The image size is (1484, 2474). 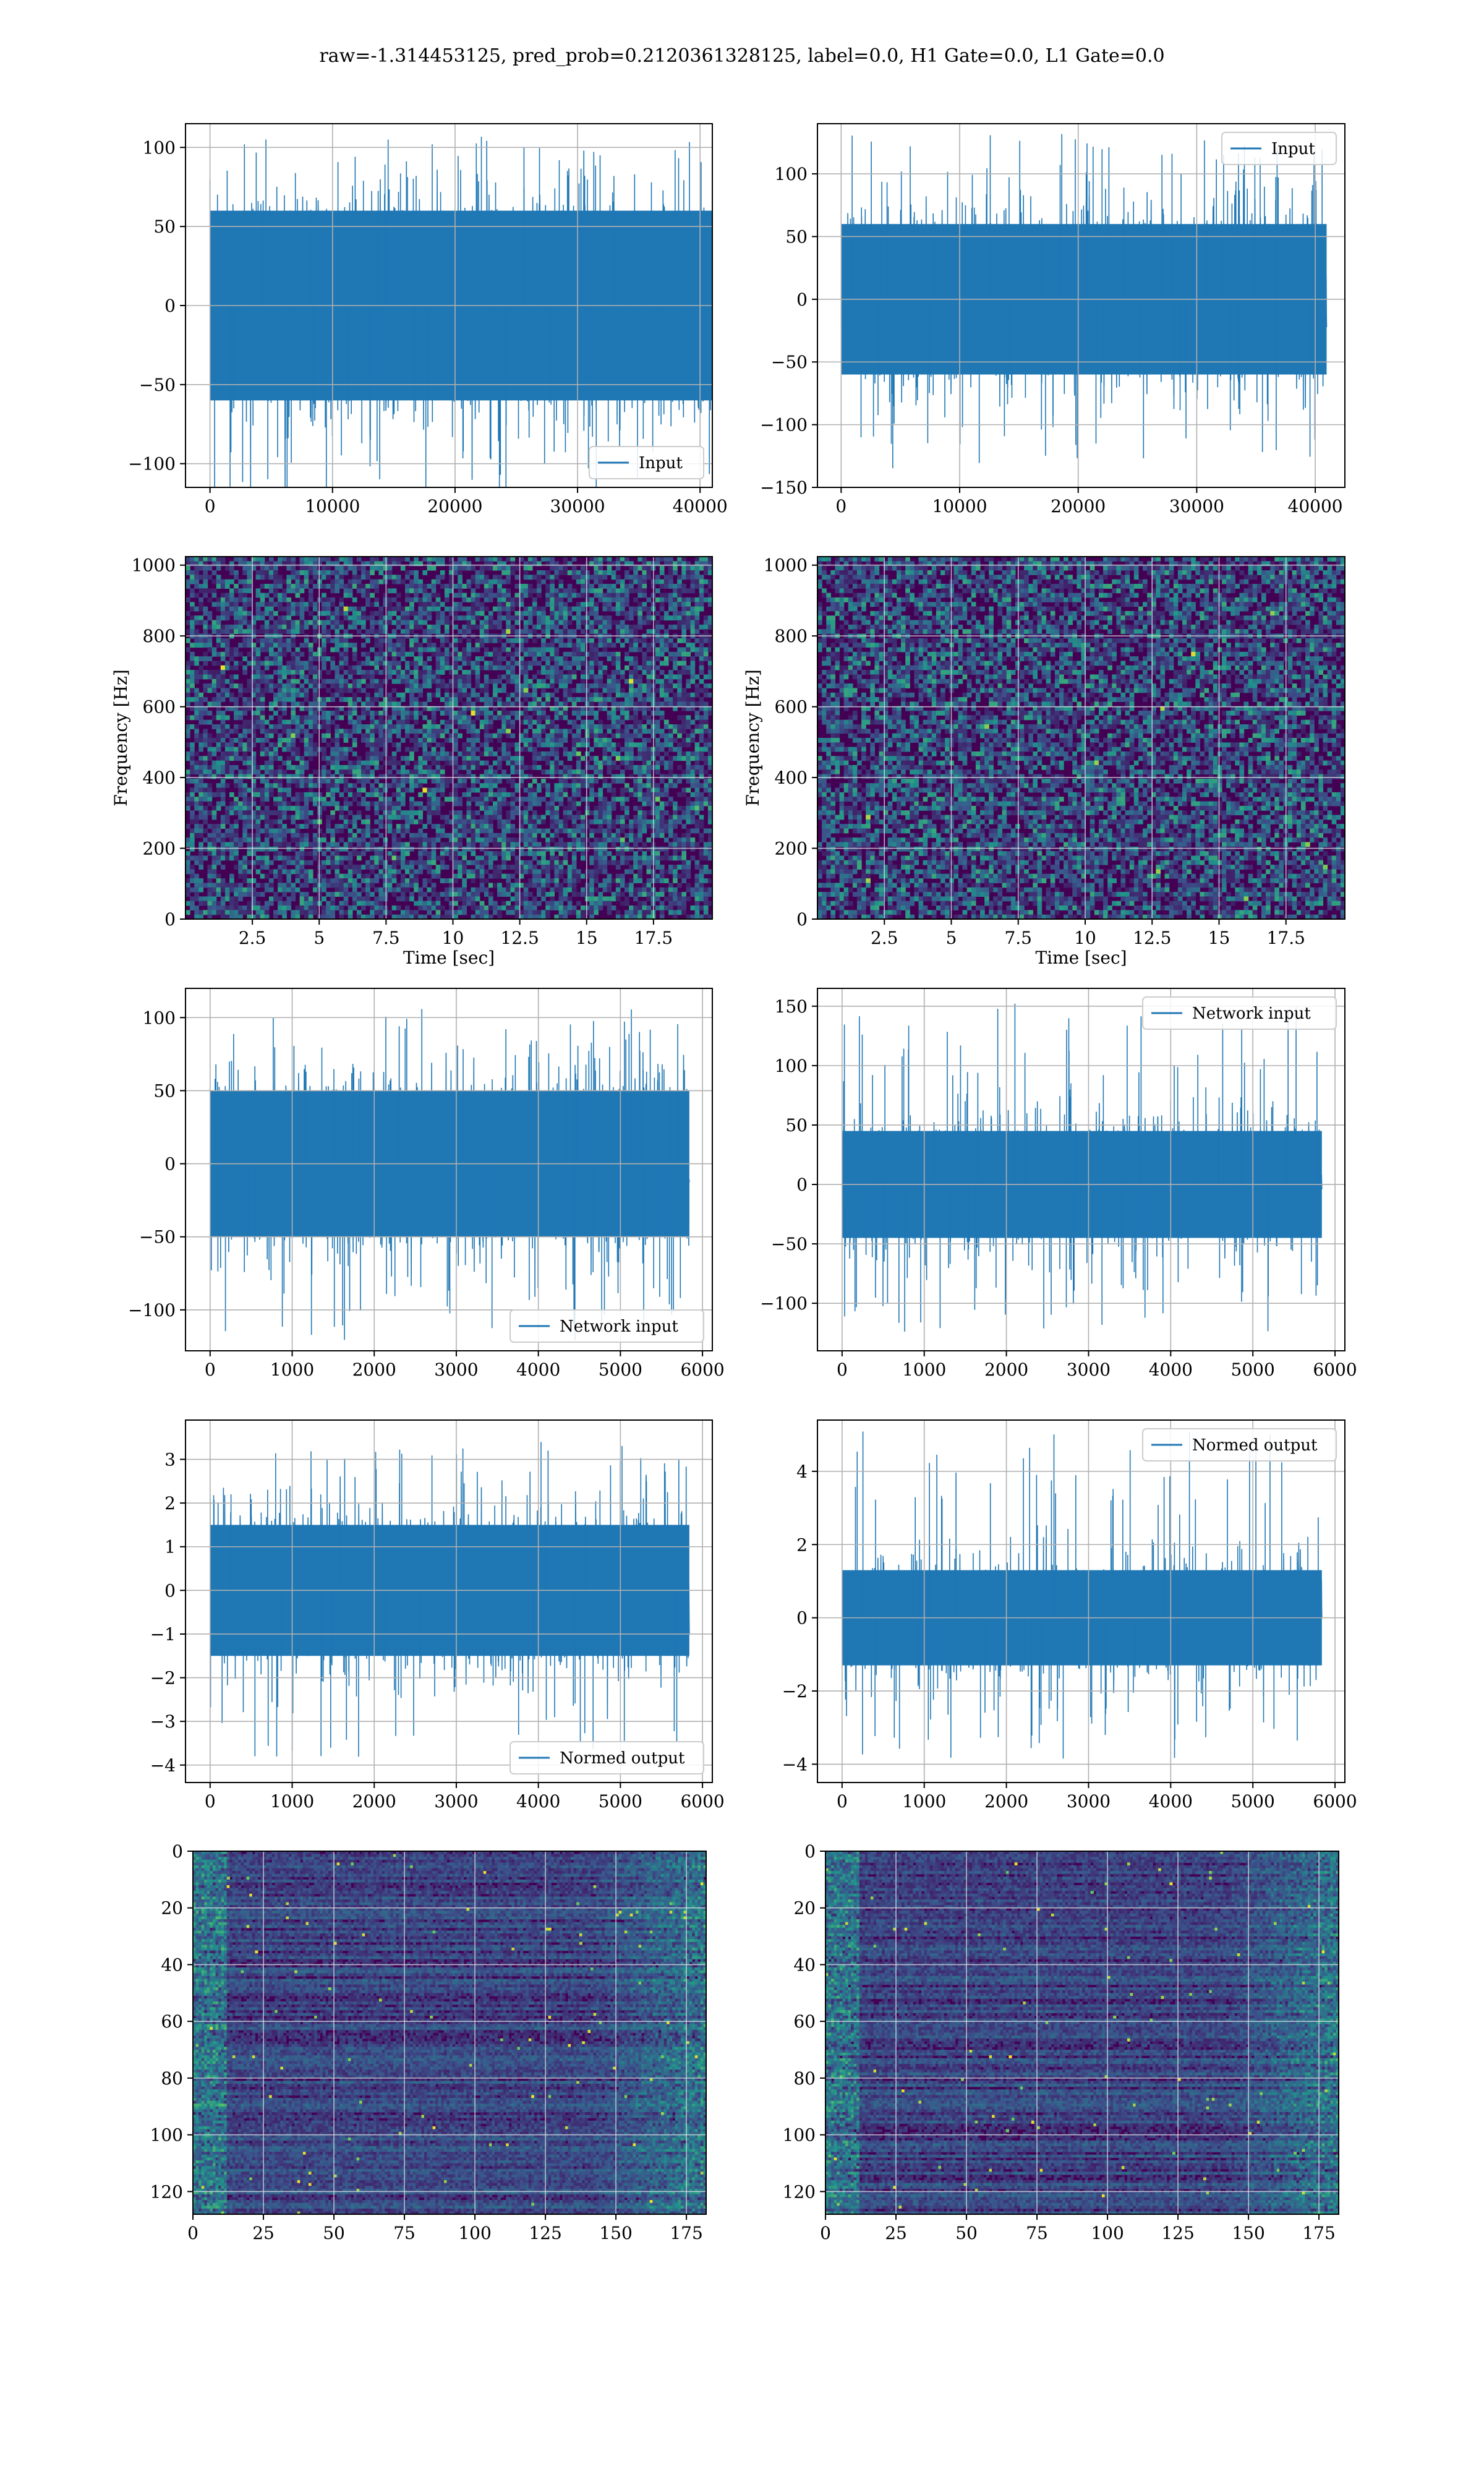 I want to click on x-tick-label: 100, so click(x=474, y=2233).